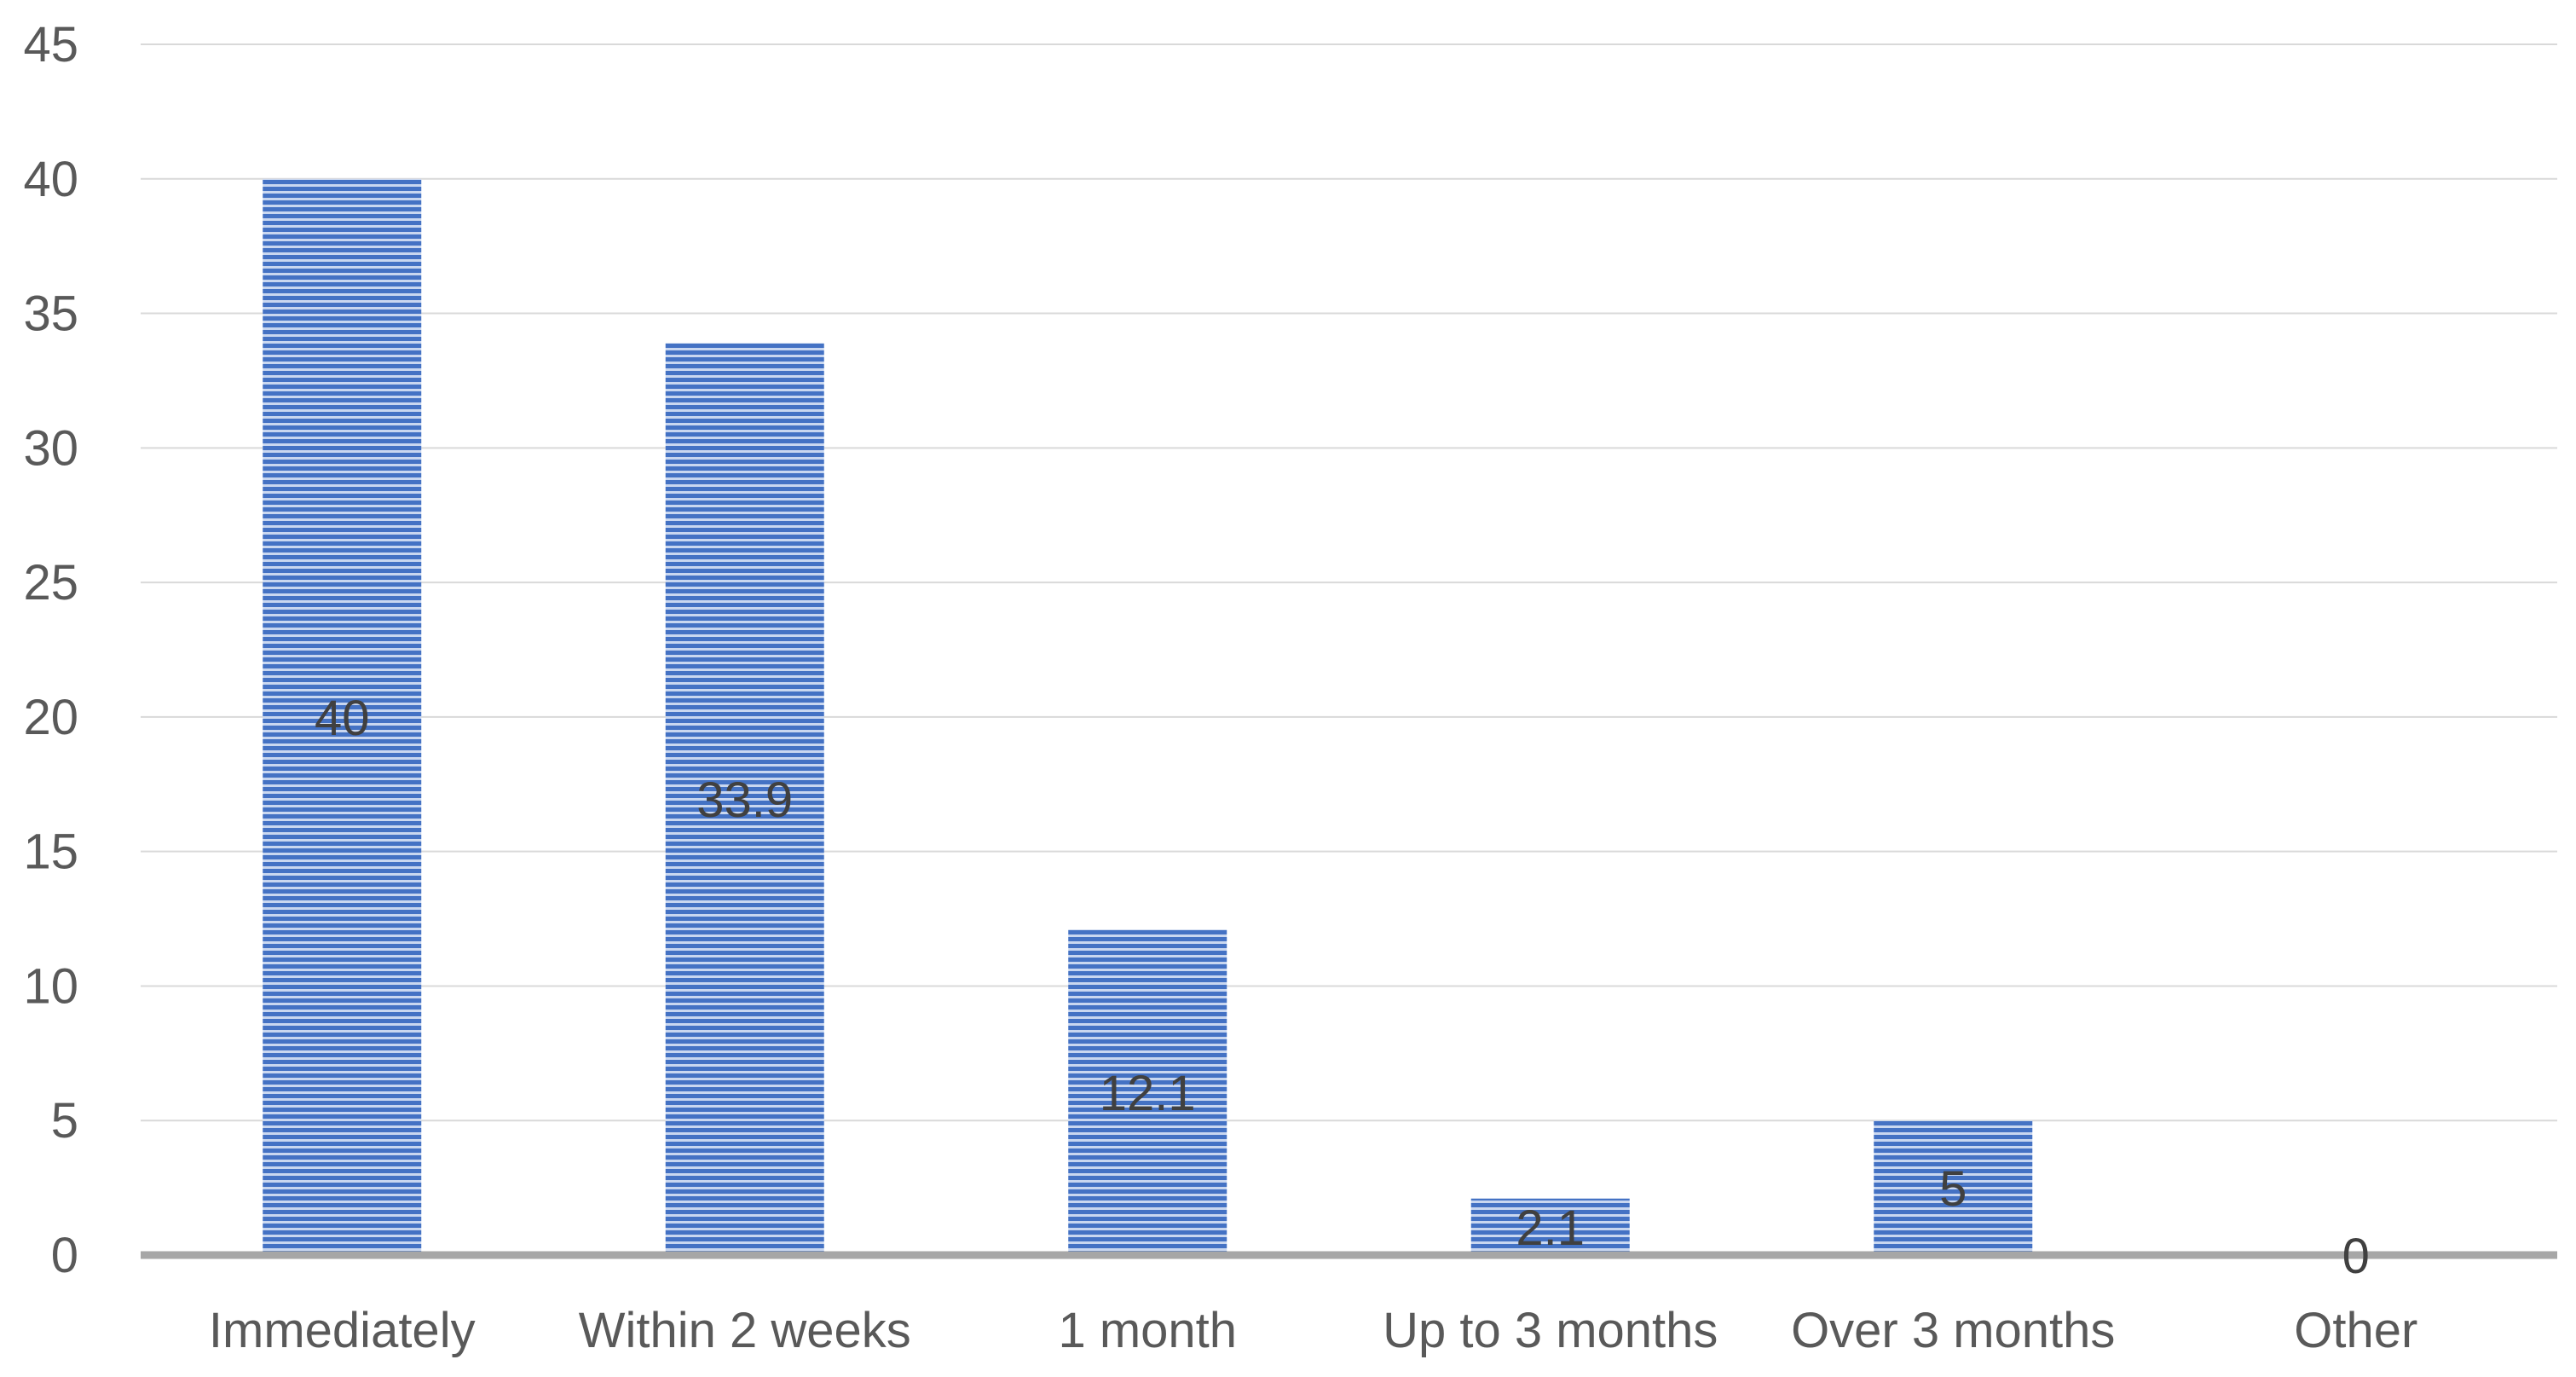 This screenshot has width=2576, height=1377. What do you see at coordinates (50, 650) in the screenshot?
I see `y-axis-tick-labels: 0 5 10 15 20 25 30 35 40 45` at bounding box center [50, 650].